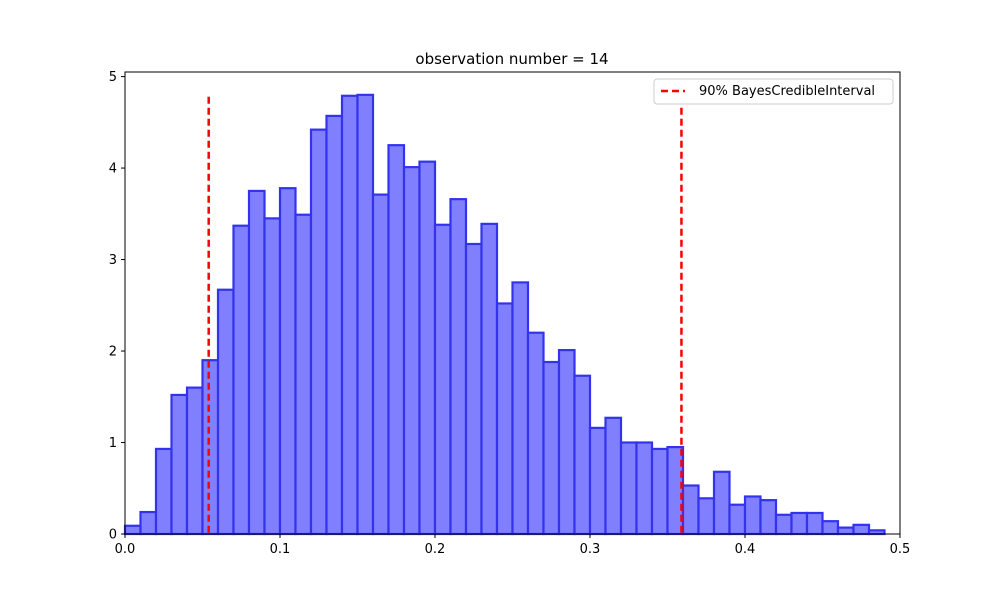 The width and height of the screenshot is (1000, 600). Describe the element at coordinates (113, 77) in the screenshot. I see `y-tick-label: 5` at that location.